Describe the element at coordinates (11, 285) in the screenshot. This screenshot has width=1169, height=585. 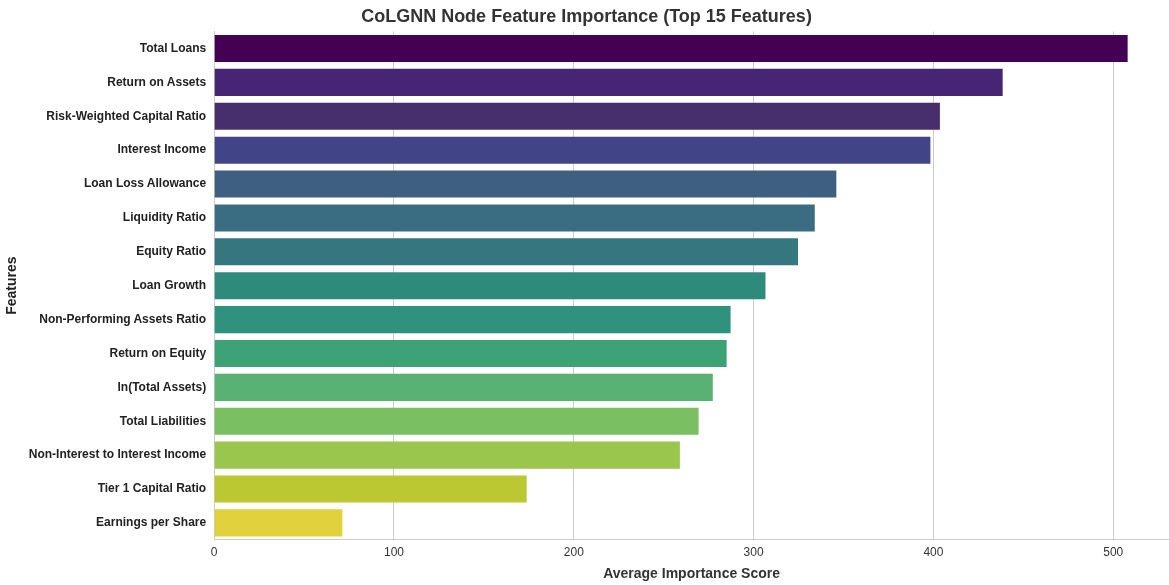
I see `y-axis-title: Features` at that location.